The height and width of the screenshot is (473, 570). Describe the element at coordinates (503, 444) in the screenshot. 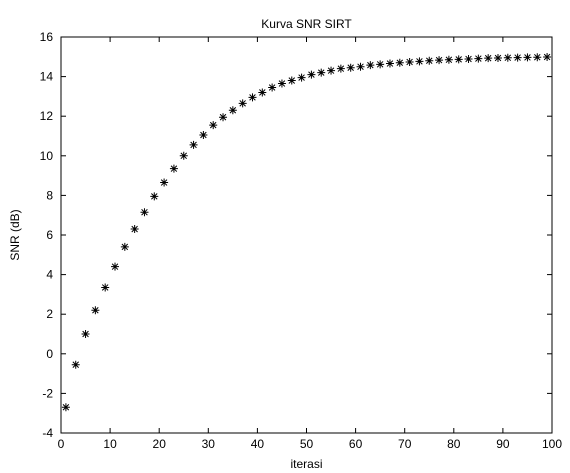

I see `x-tick-label: 90` at that location.